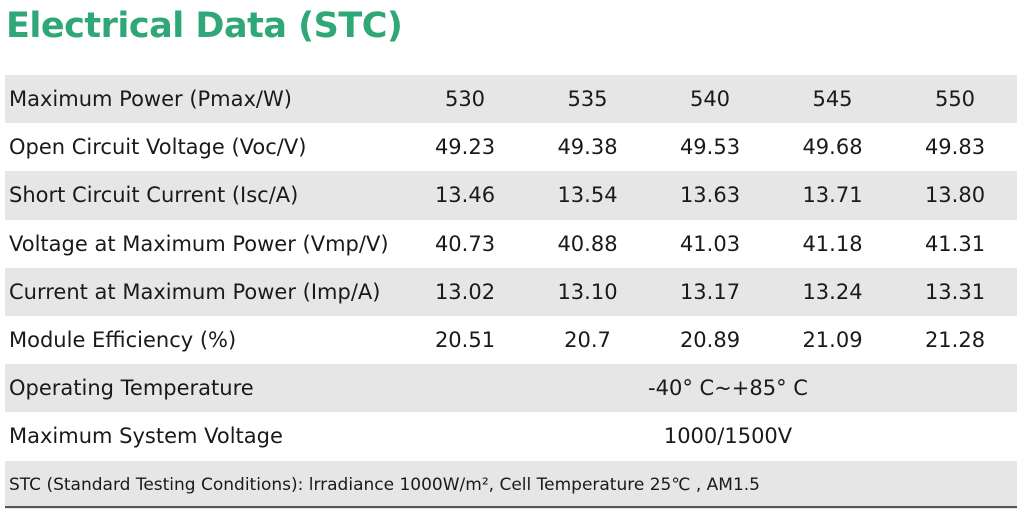 The height and width of the screenshot is (514, 1023). What do you see at coordinates (511, 99) in the screenshot?
I see `table-row: Maximum Power (Pmax/W) 530 535 540 545 550` at bounding box center [511, 99].